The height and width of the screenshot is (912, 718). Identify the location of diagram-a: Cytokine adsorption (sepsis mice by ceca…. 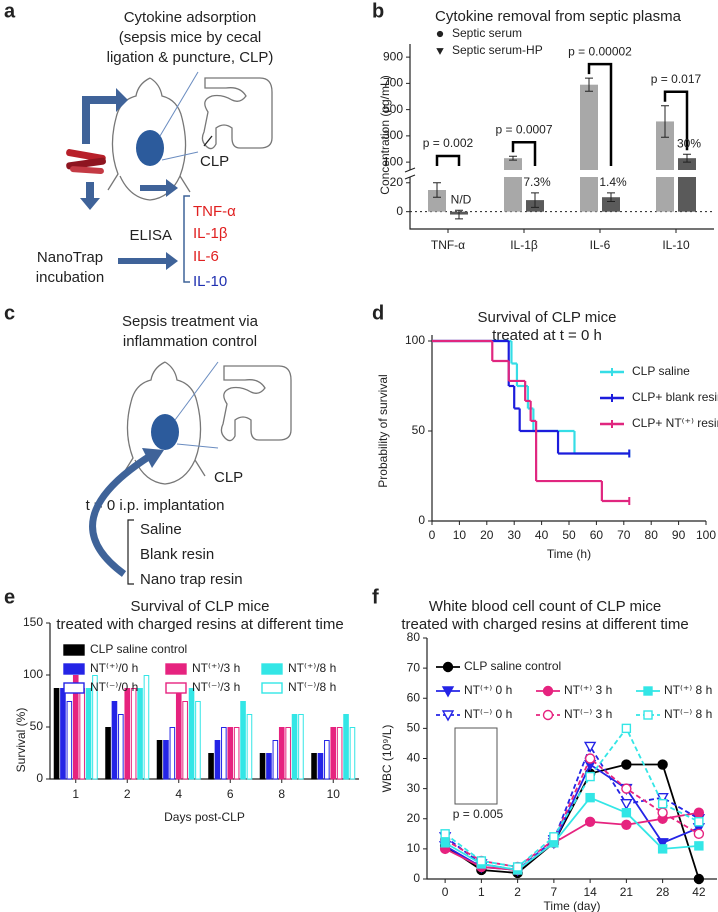
(155, 149).